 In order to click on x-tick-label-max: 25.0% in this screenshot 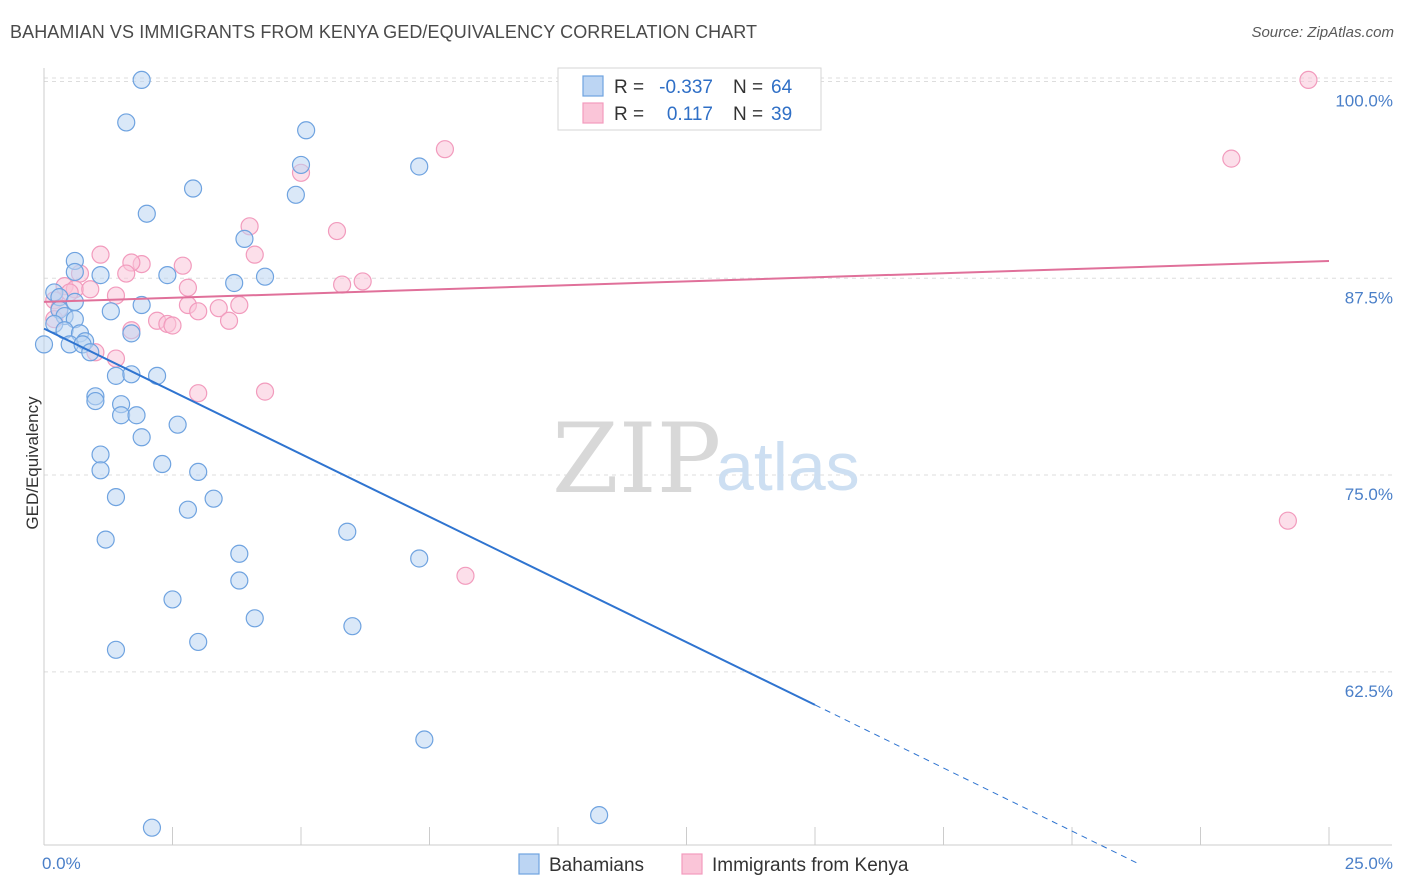, I will do `click(1369, 863)`.